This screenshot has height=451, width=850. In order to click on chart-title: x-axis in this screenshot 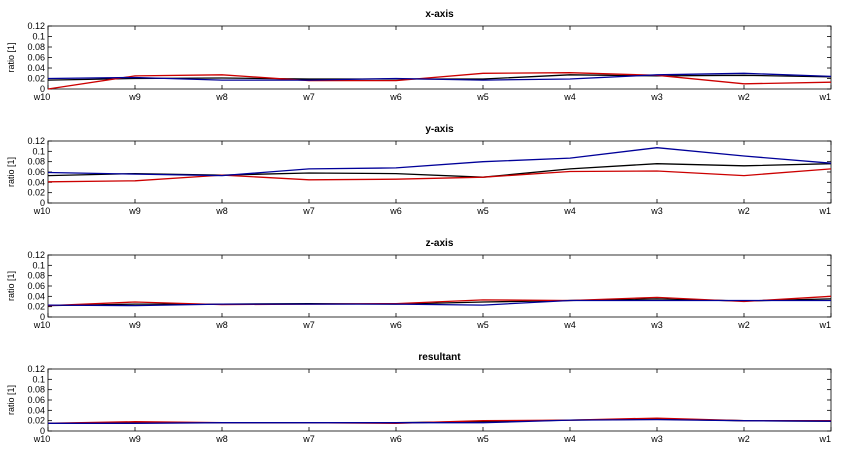, I will do `click(439, 14)`.